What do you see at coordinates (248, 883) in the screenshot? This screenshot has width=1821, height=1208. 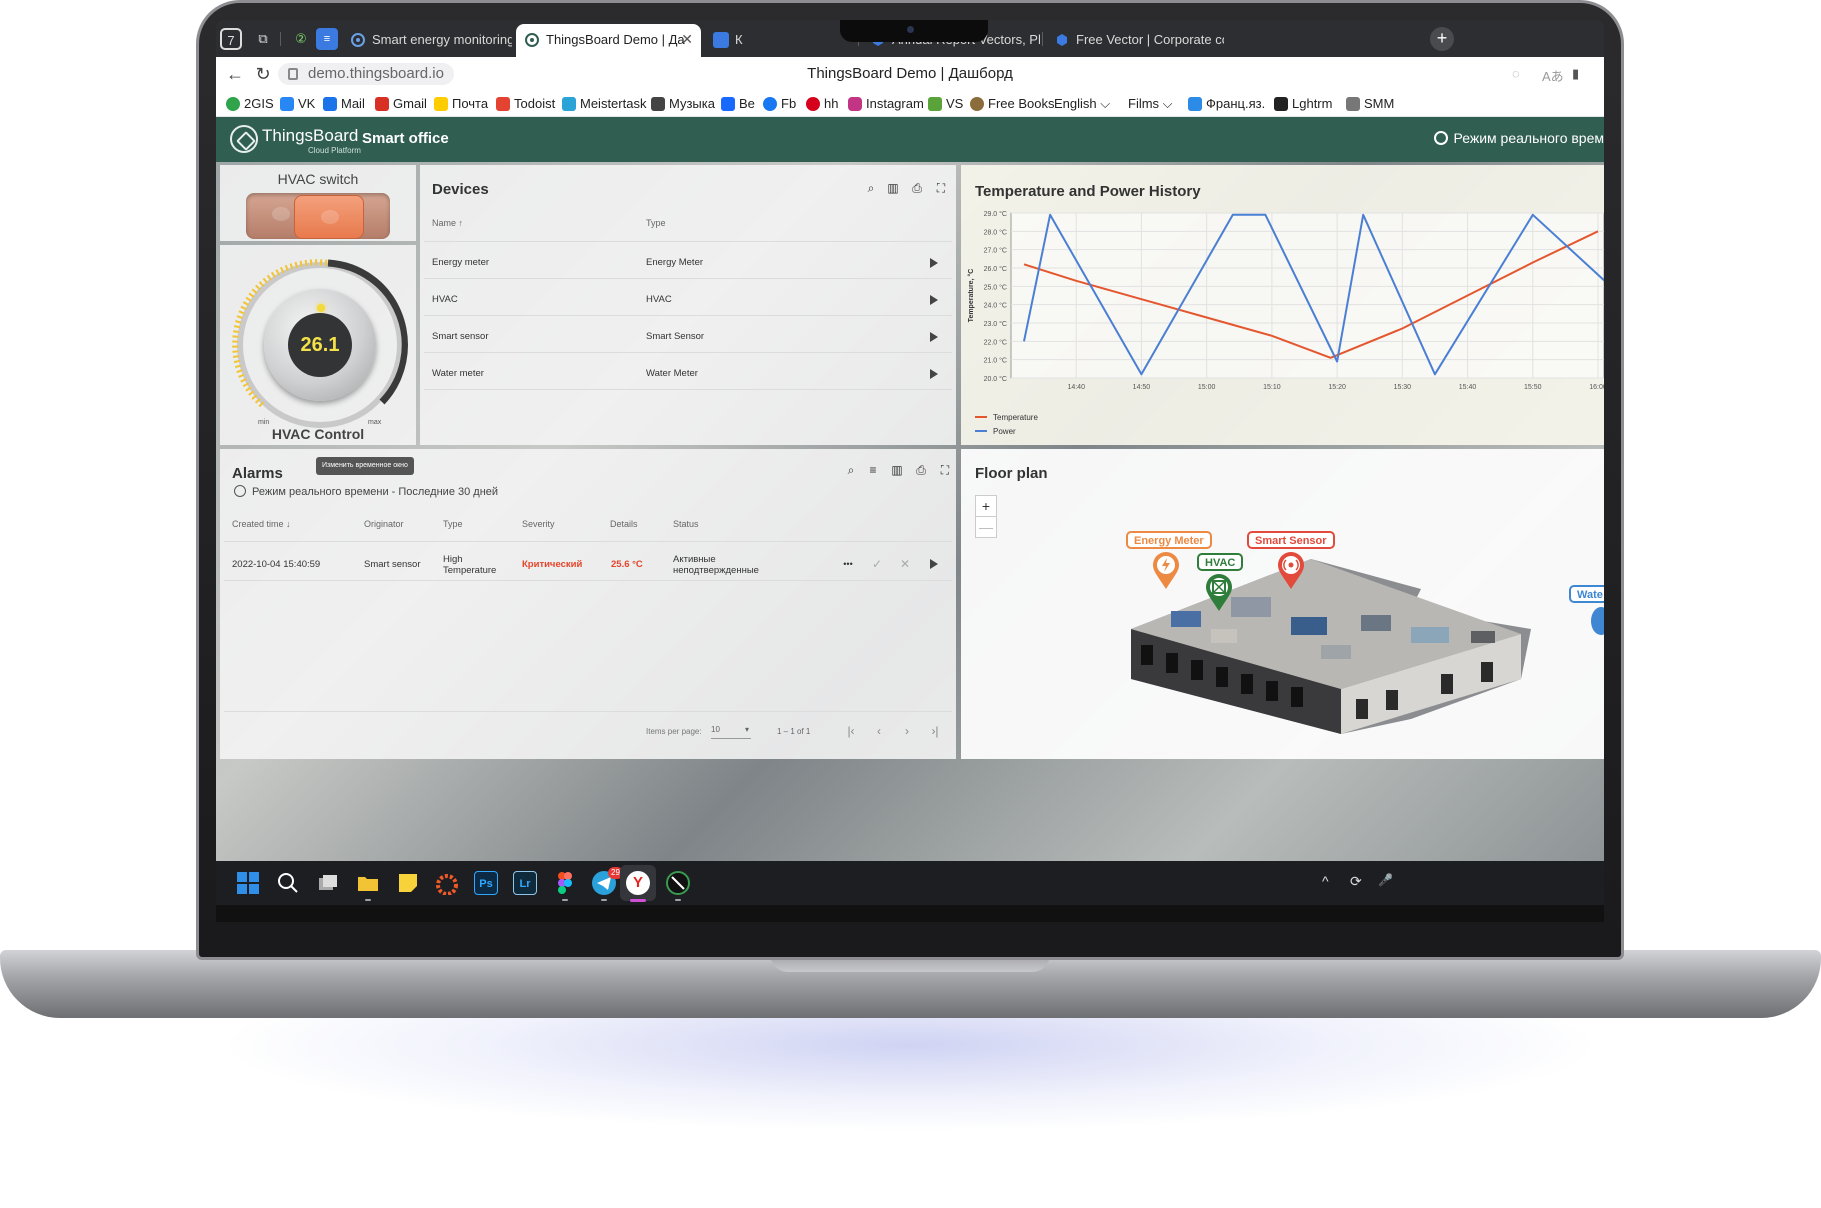 I see `start-icon` at bounding box center [248, 883].